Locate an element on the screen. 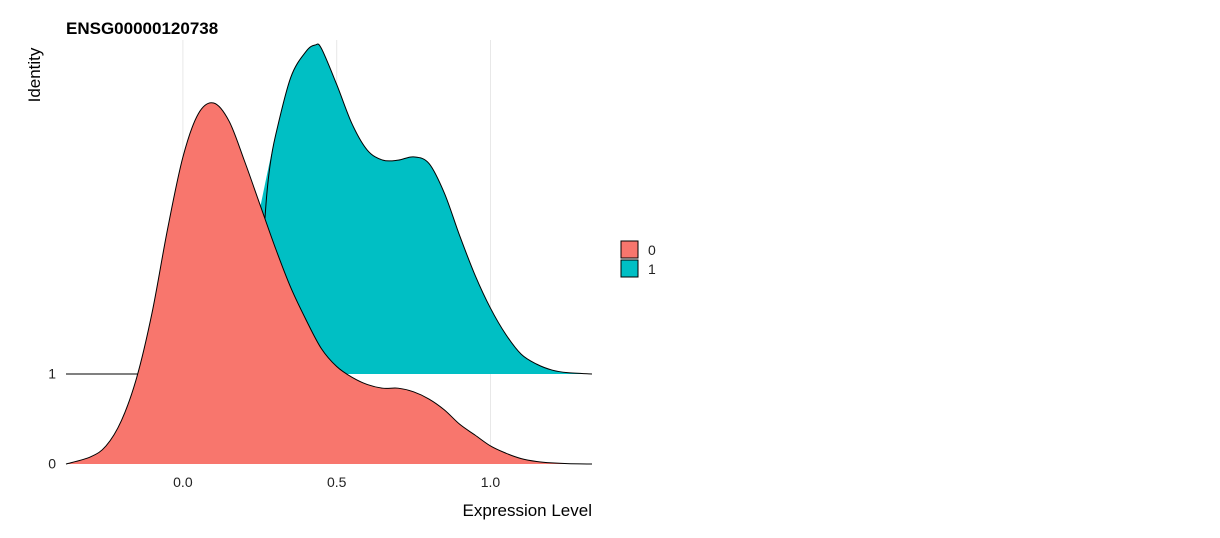 Image resolution: width=1220 pixels, height=538 pixels. y-axis-title: Identity is located at coordinates (34, 74).